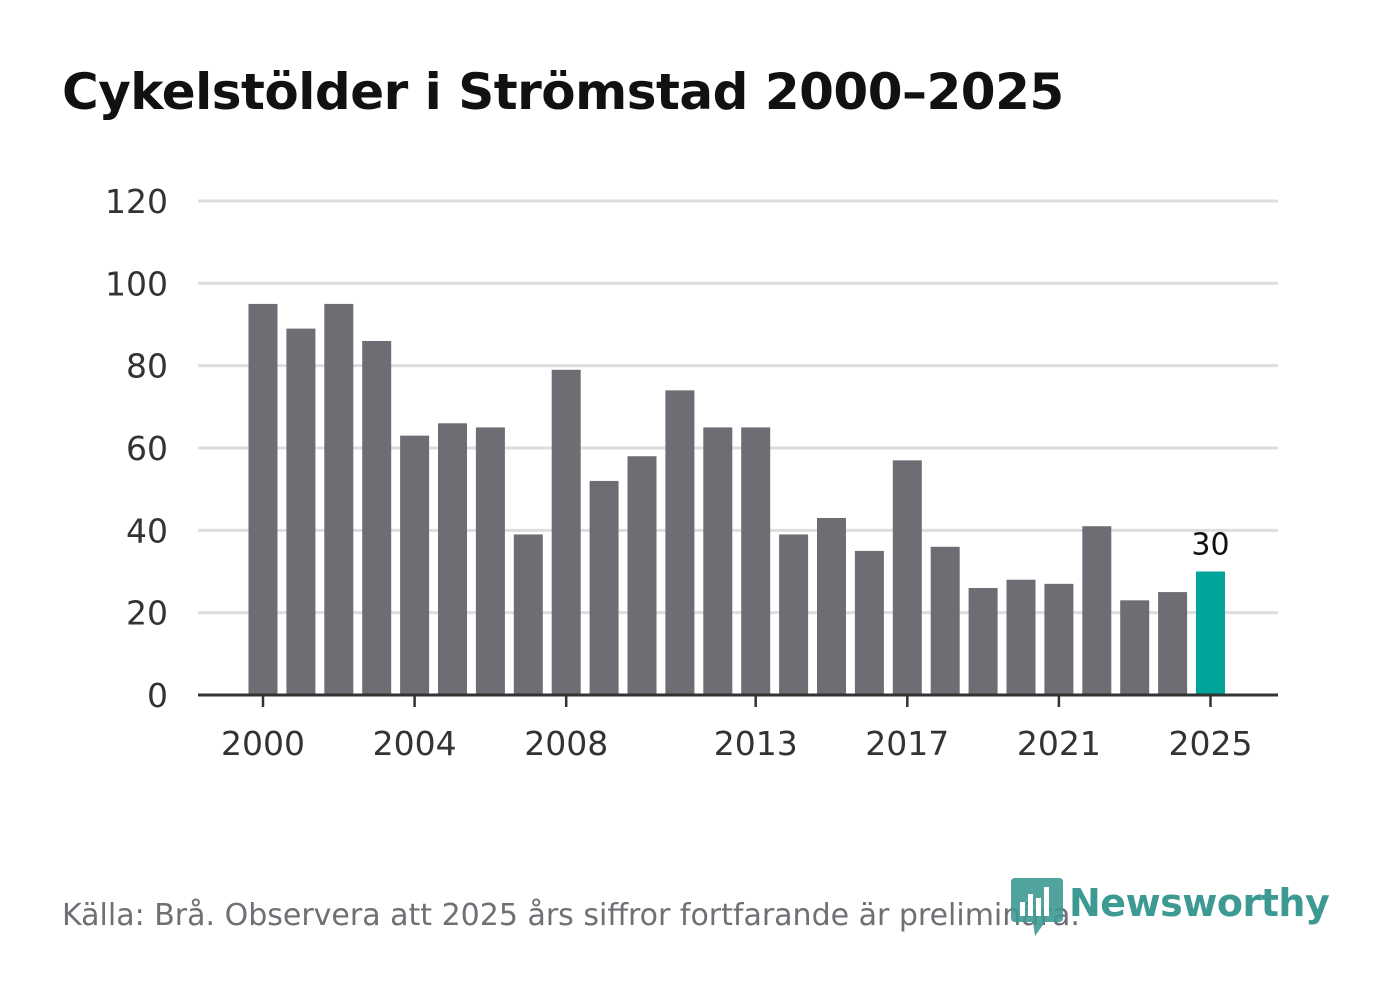  Describe the element at coordinates (718, 561) in the screenshot. I see `bar-2012` at that location.